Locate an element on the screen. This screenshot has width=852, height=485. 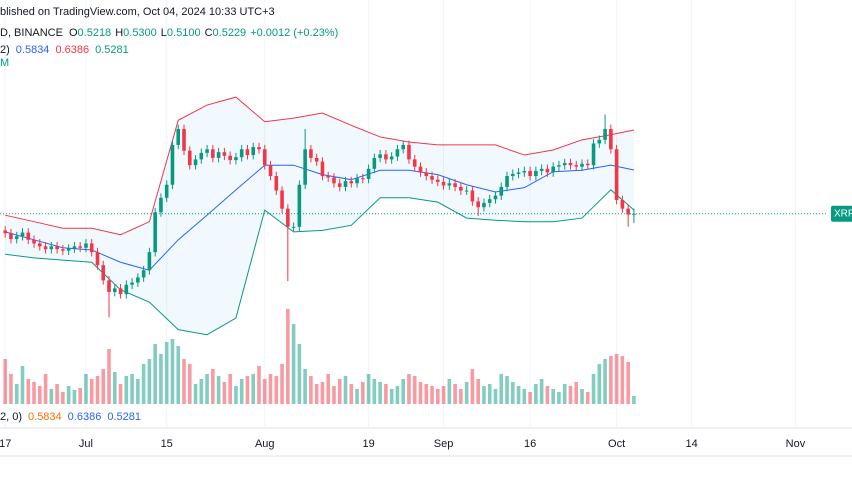
x-tick-label: Jul is located at coordinates (86, 444).